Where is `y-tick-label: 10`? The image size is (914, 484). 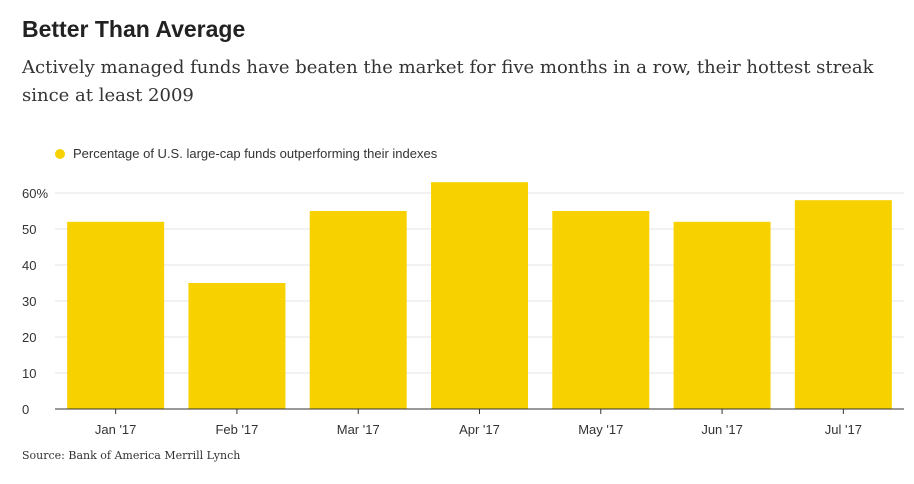
y-tick-label: 10 is located at coordinates (29, 373).